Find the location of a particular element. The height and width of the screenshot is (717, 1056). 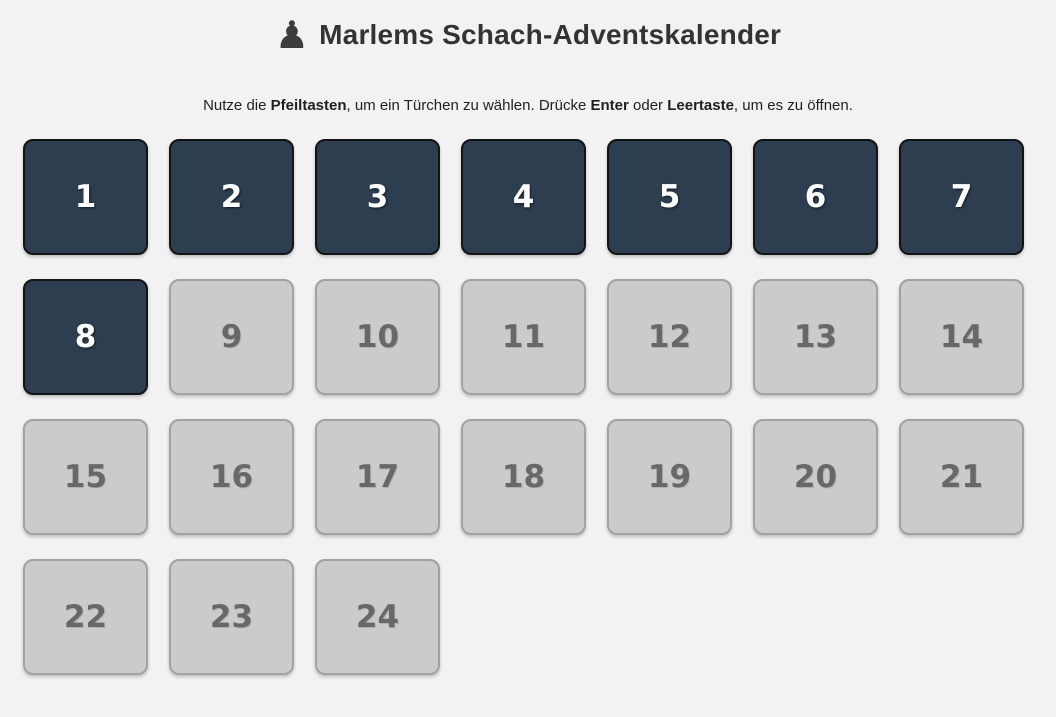

instruction-segment: oder is located at coordinates (648, 105).